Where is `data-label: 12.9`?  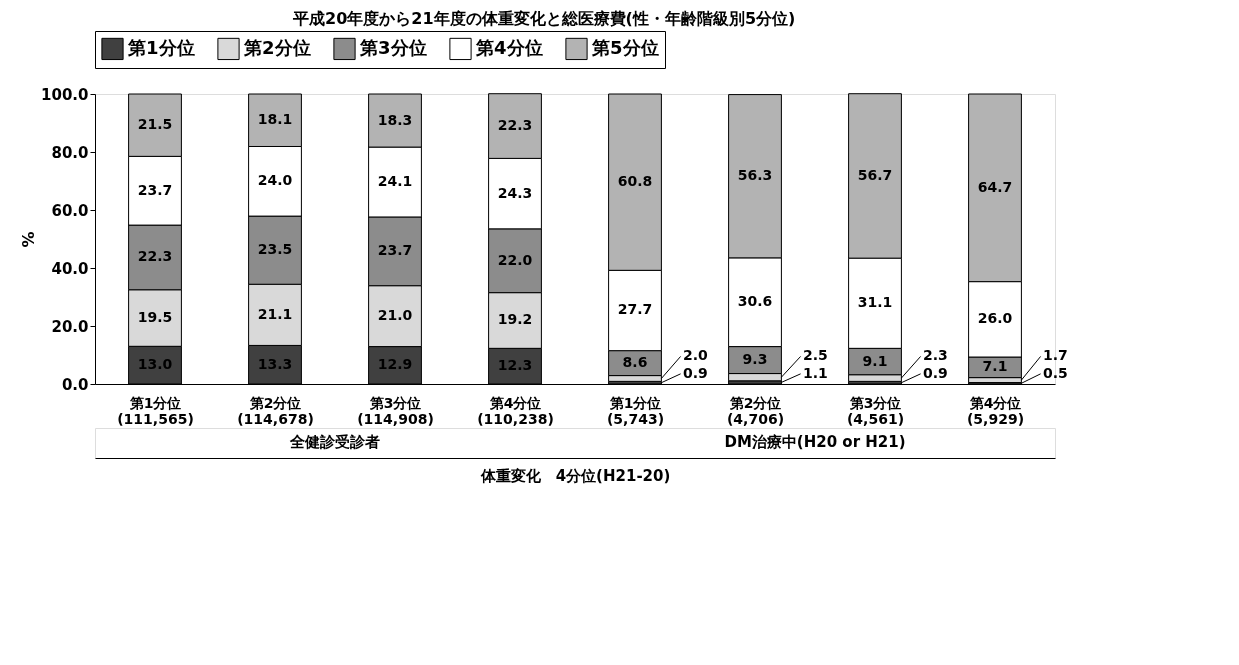
data-label: 12.9 is located at coordinates (395, 364).